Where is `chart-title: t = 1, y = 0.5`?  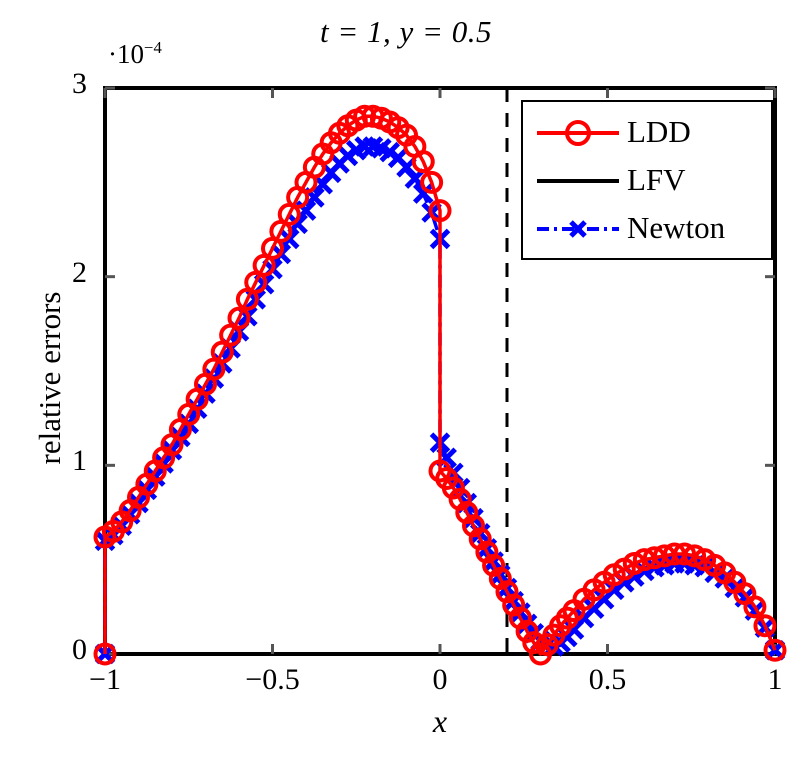
chart-title: t = 1, y = 0.5 is located at coordinates (406, 32).